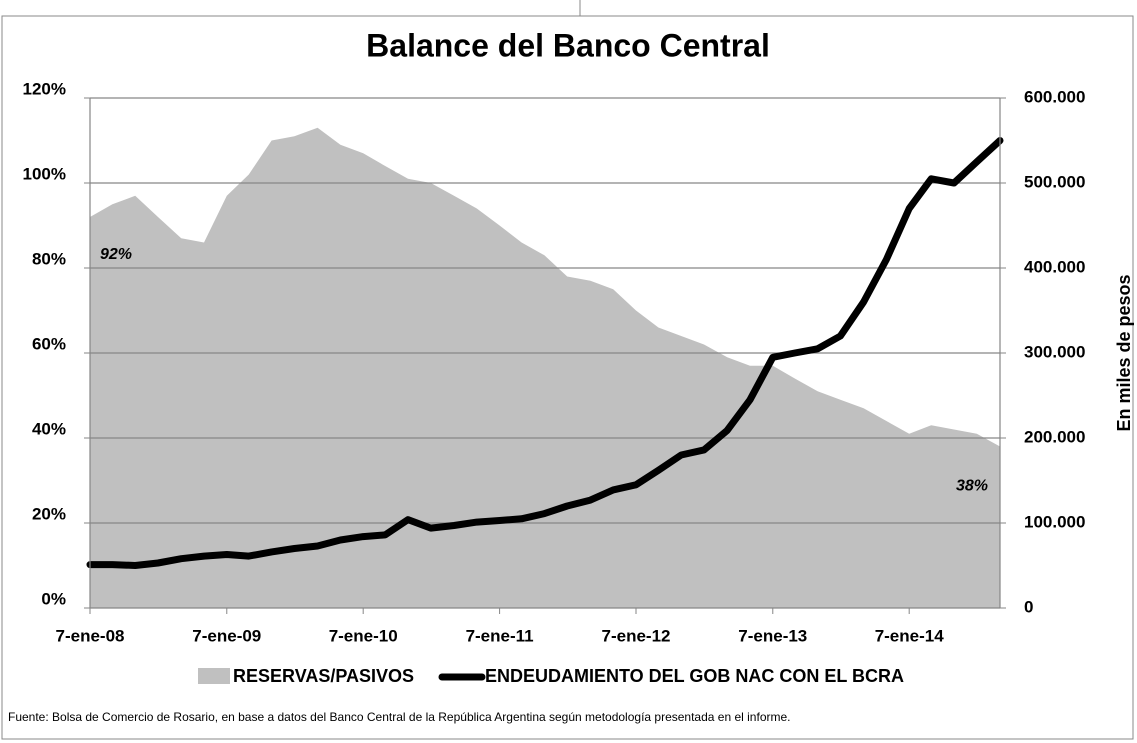 The height and width of the screenshot is (743, 1137). Describe the element at coordinates (323, 676) in the screenshot. I see `legend-label: RESERVAS/PASIVOS` at that location.